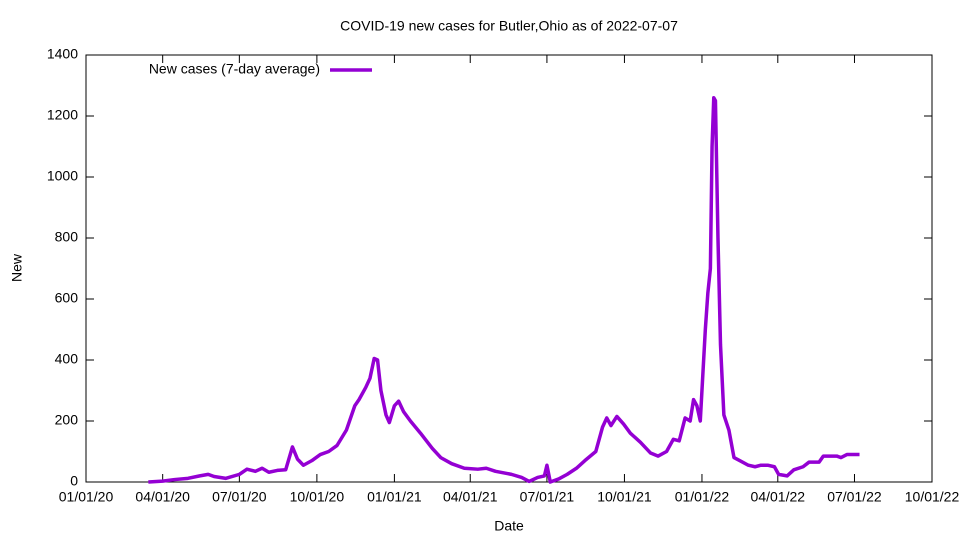 The width and height of the screenshot is (960, 540). Describe the element at coordinates (62, 54) in the screenshot. I see `y-tick-label: 1400` at that location.